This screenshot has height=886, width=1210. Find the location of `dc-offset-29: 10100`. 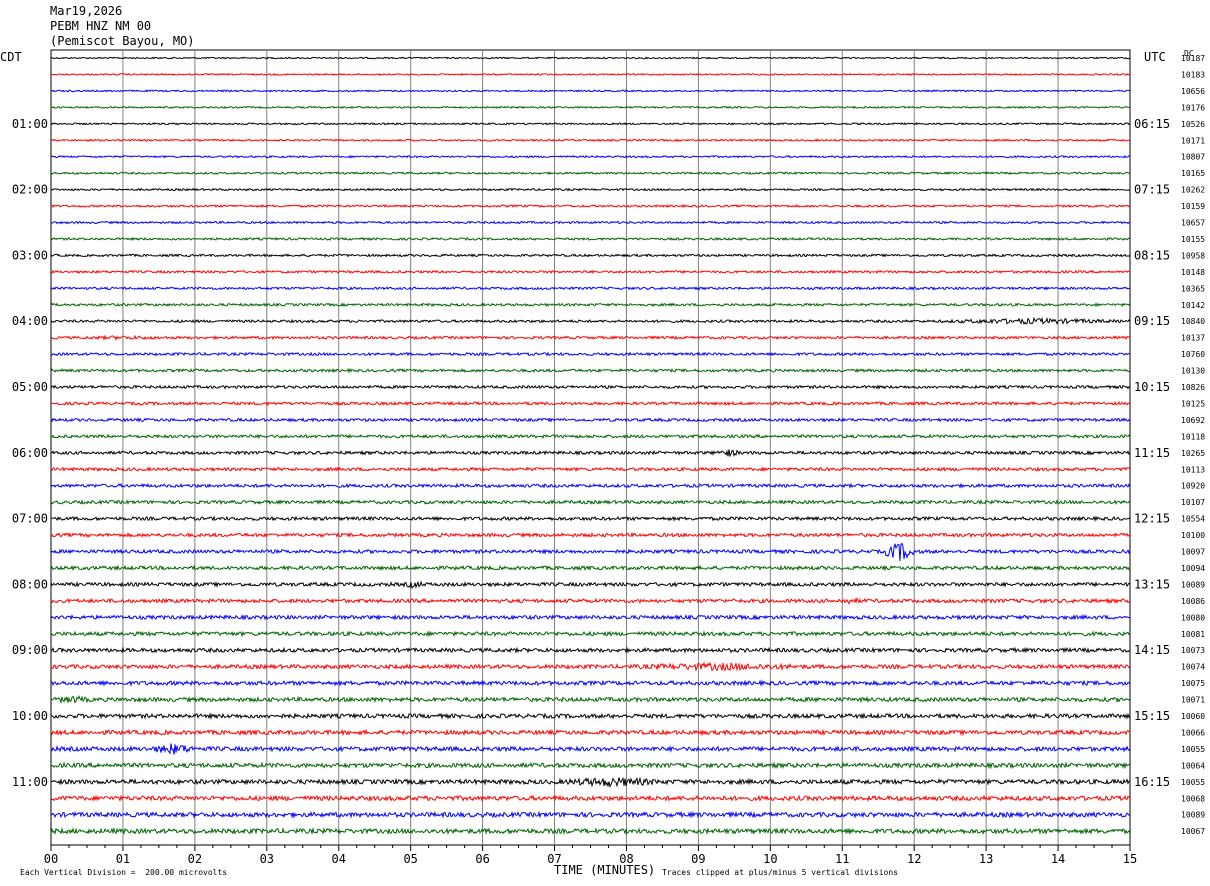

dc-offset-29: 10100 is located at coordinates (1193, 535).